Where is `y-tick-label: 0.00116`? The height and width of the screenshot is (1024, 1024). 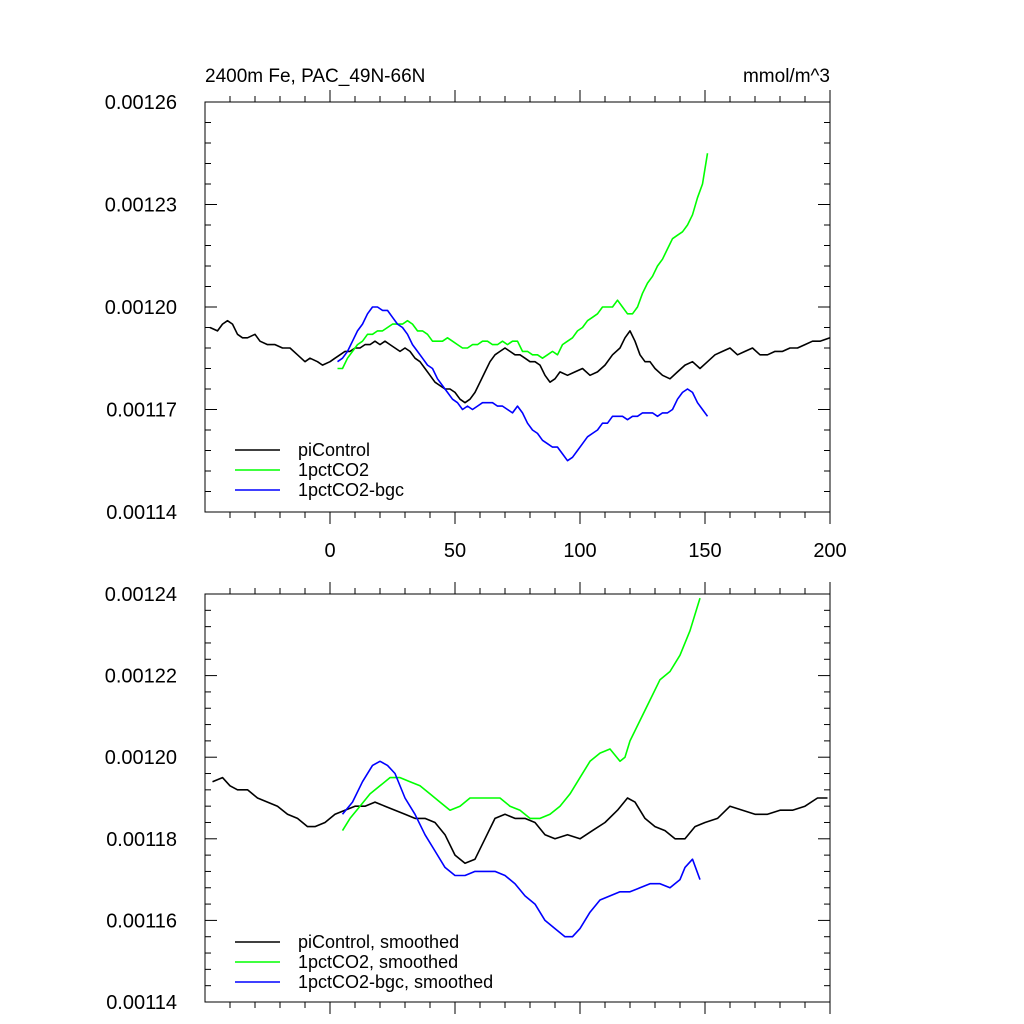 y-tick-label: 0.00116 is located at coordinates (141, 921).